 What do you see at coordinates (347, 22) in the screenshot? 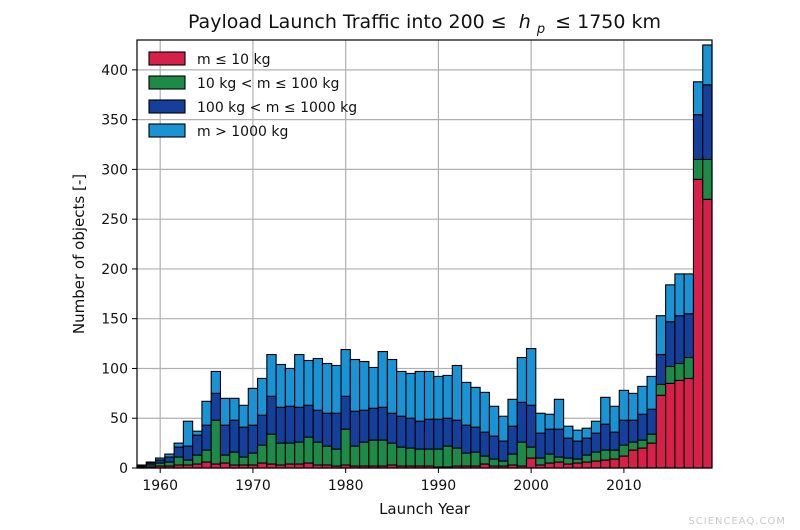
I see `chart-title-prefix: Payload Launch Traffic into 200 ≤` at bounding box center [347, 22].